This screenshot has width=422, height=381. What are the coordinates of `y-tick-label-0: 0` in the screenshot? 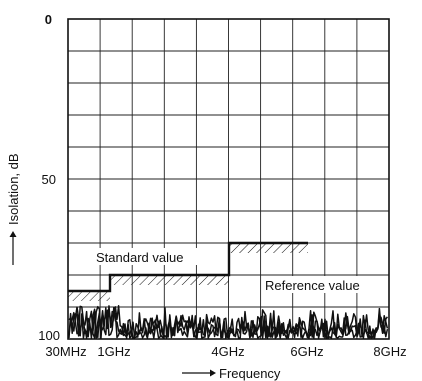 It's located at (48, 19).